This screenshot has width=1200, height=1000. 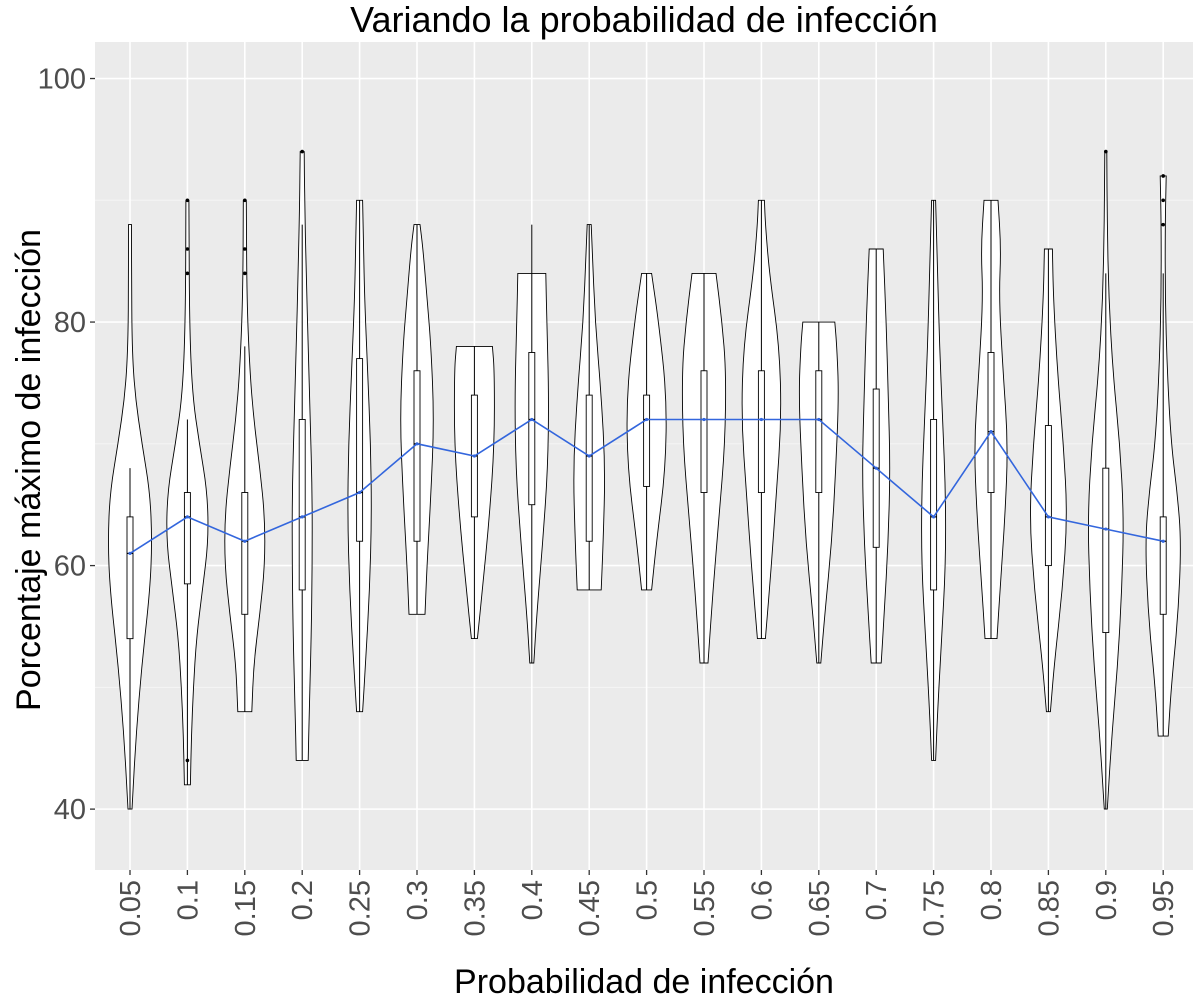 What do you see at coordinates (590, 908) in the screenshot?
I see `x-tick-label: 0.45` at bounding box center [590, 908].